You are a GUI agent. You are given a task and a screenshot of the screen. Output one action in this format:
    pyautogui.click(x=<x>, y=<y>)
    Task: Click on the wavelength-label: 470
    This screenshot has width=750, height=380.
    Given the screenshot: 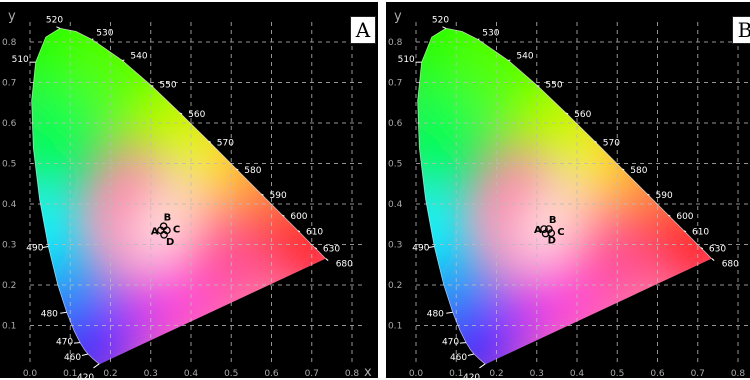 What is the action you would take?
    pyautogui.click(x=64, y=343)
    